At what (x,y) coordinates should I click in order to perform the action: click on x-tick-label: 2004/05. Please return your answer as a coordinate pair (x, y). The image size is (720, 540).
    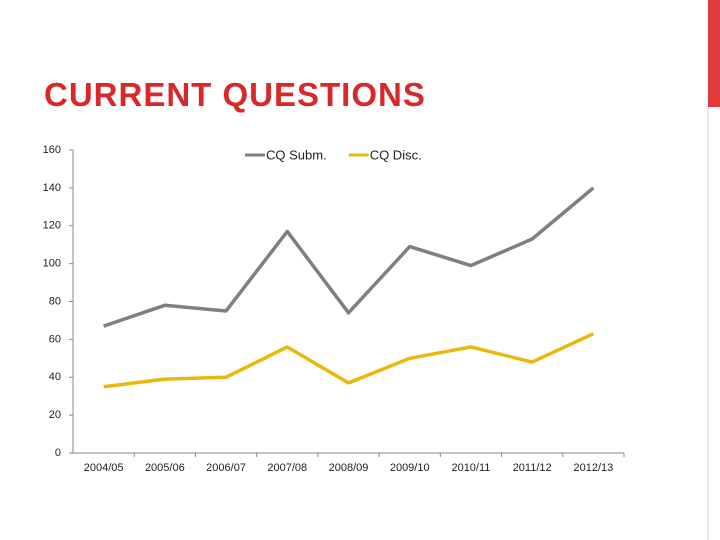
    Looking at the image, I should click on (104, 468).